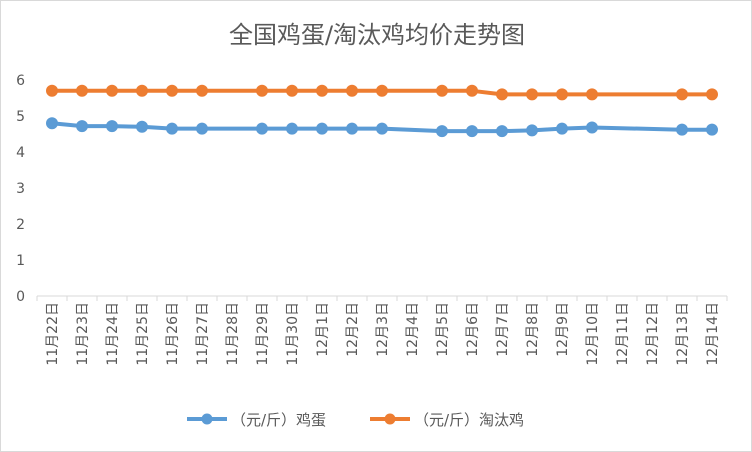  I want to click on legend-label: （元/斤）淘汰鸡, so click(469, 420).